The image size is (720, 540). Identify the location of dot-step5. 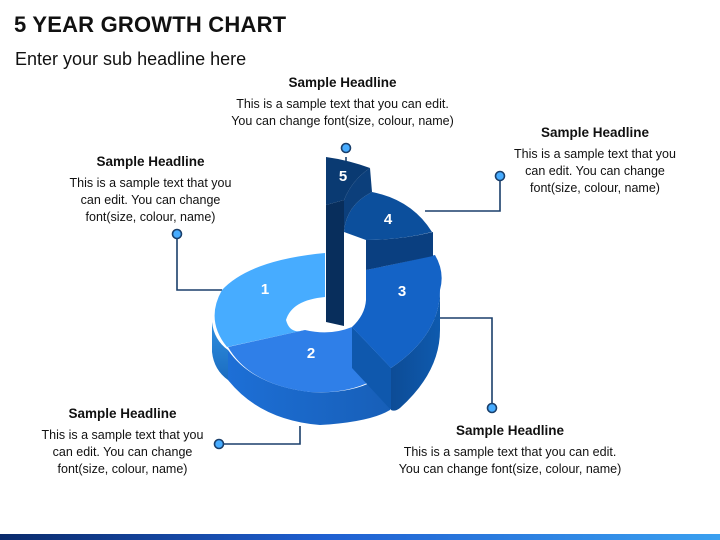
(346, 148).